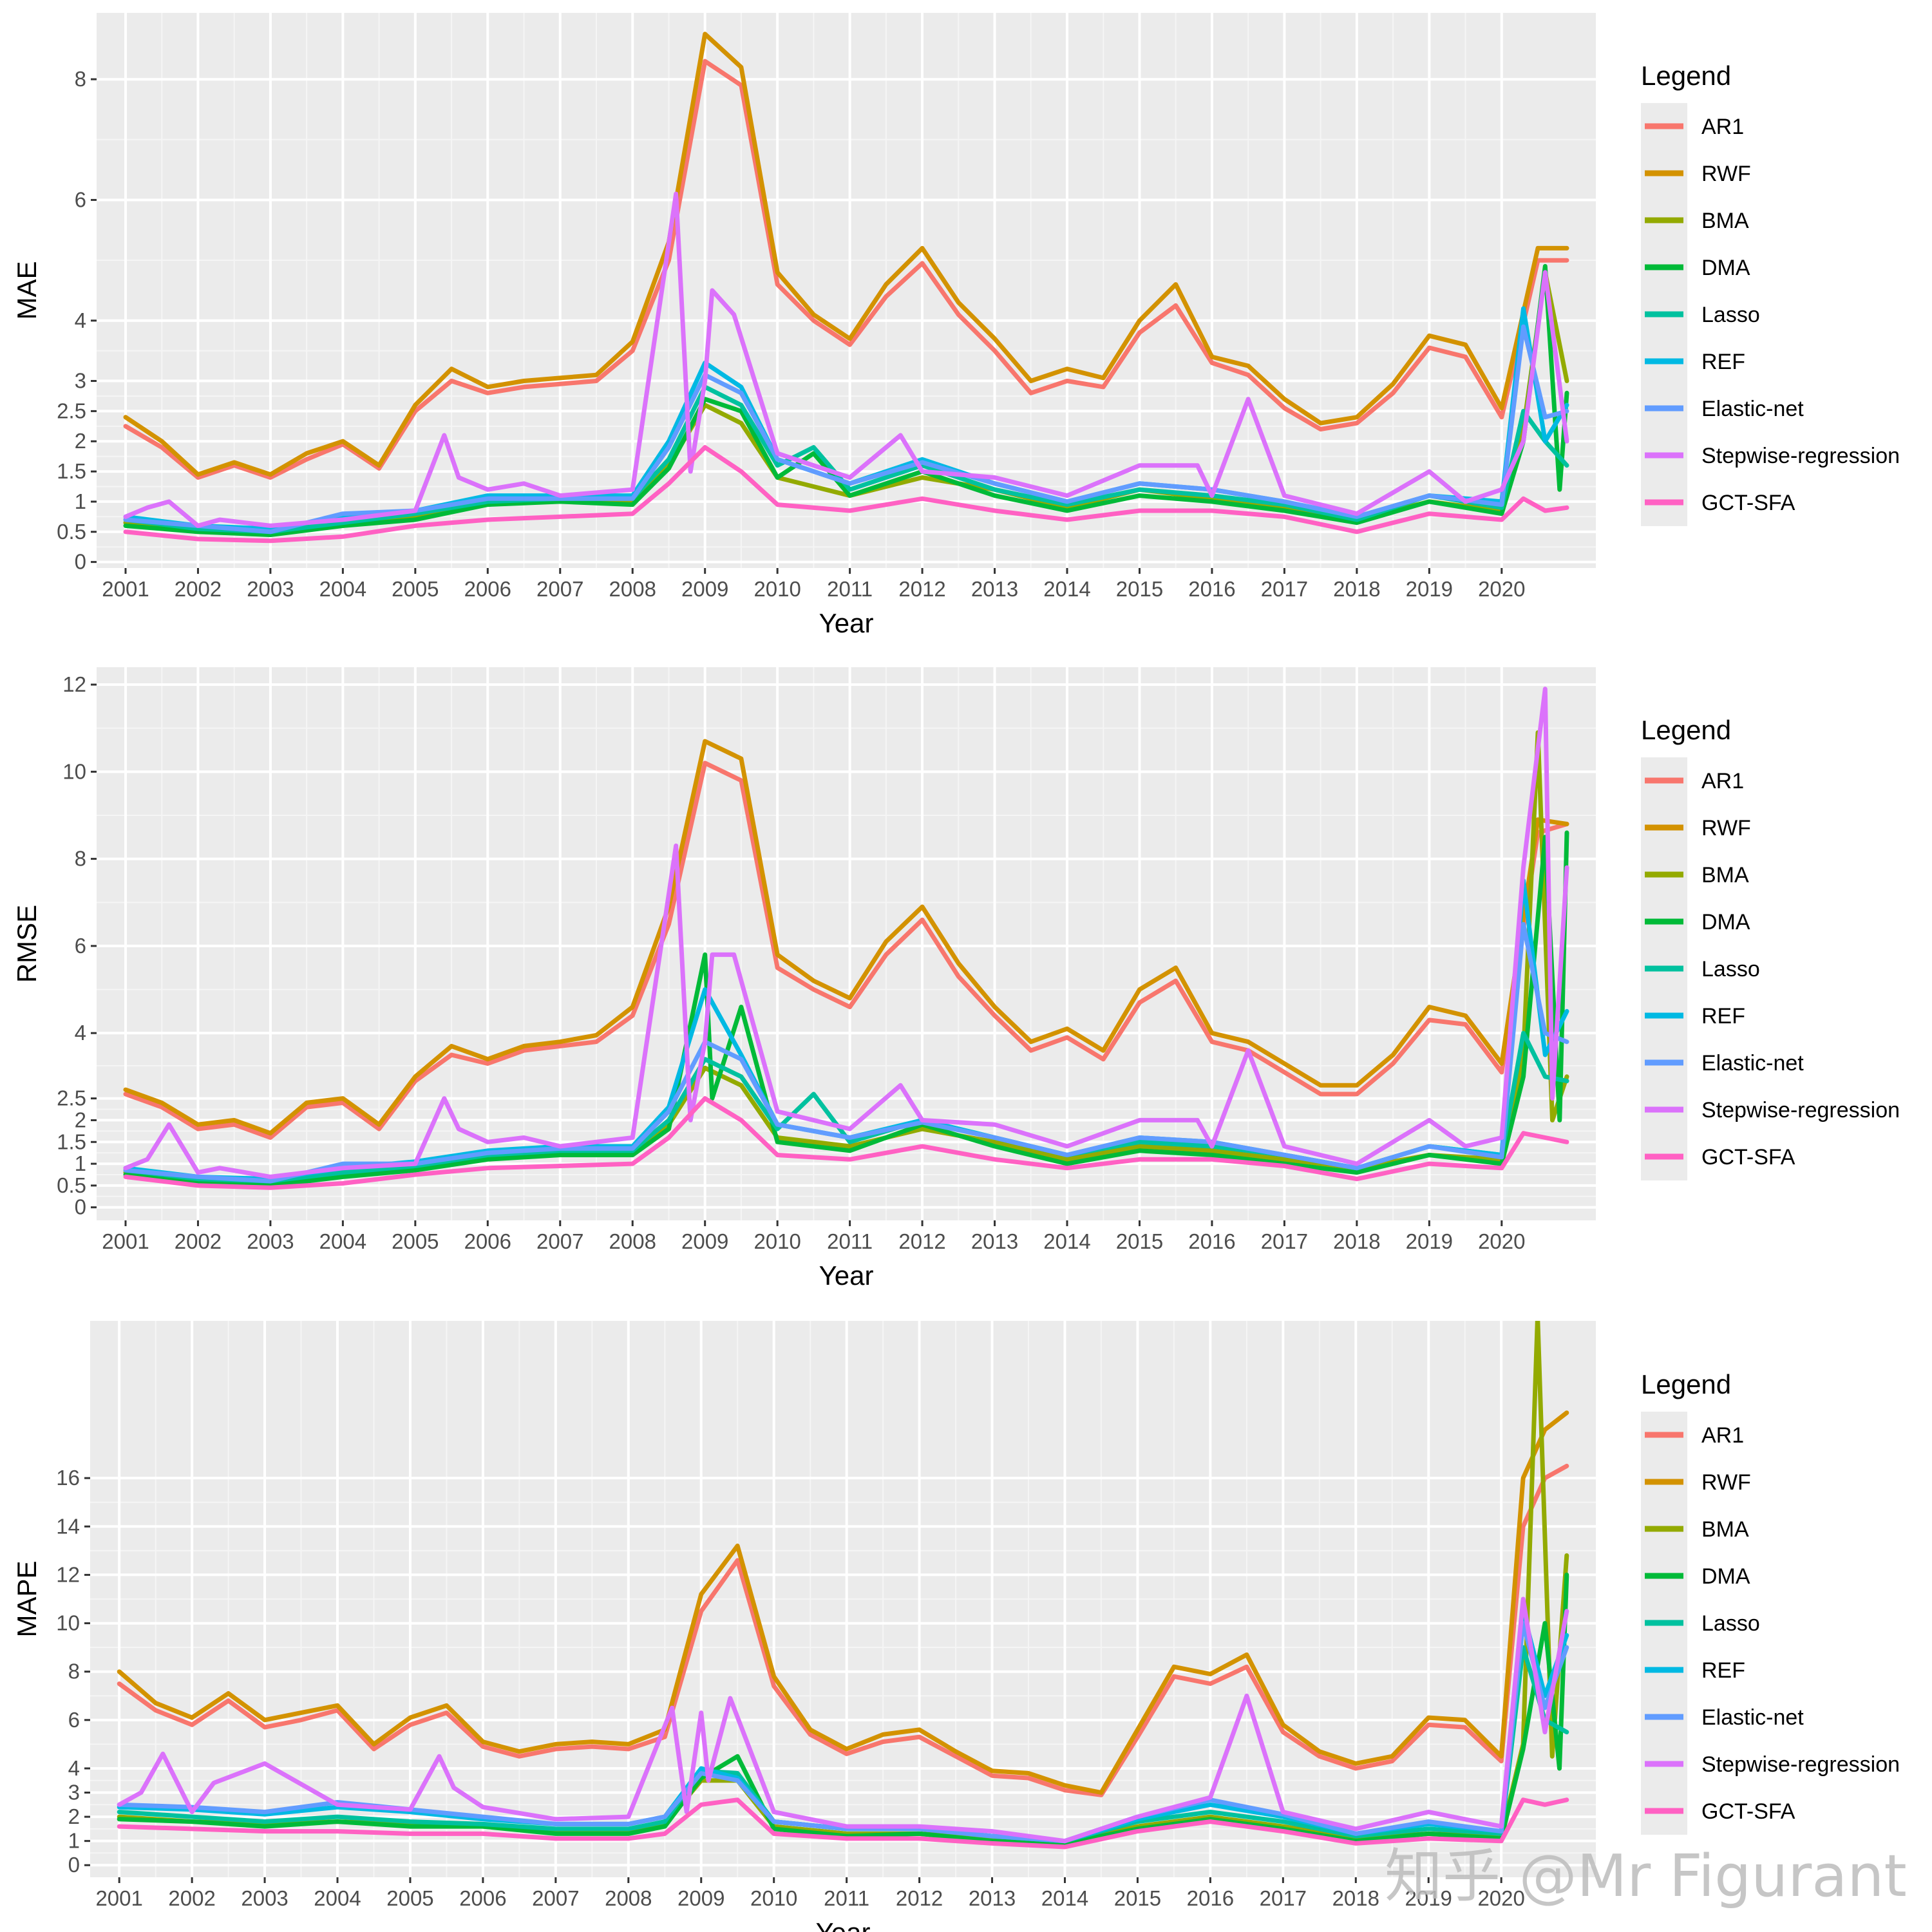 This screenshot has width=1932, height=1932. I want to click on y-axis-title: RMSE, so click(27, 944).